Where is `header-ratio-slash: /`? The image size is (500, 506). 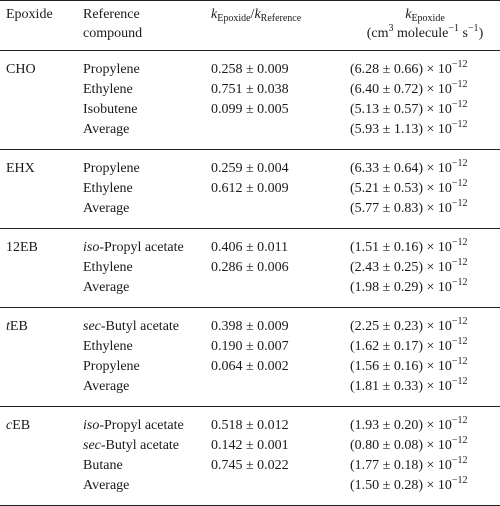
header-ratio-slash: / is located at coordinates (252, 14).